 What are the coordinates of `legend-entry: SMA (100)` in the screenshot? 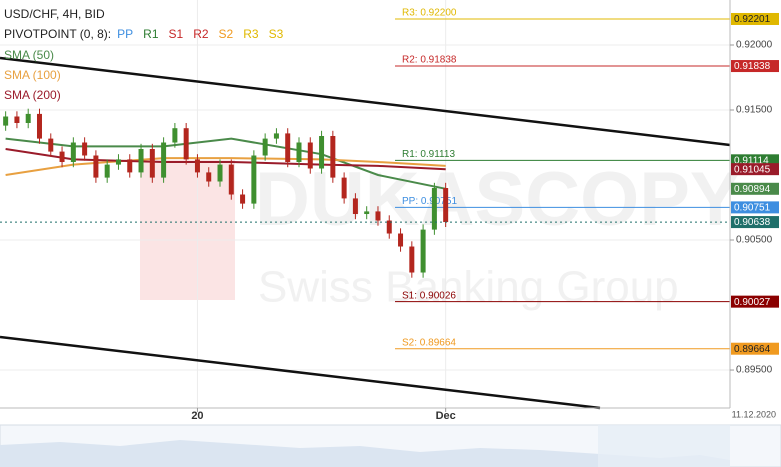 It's located at (32, 75).